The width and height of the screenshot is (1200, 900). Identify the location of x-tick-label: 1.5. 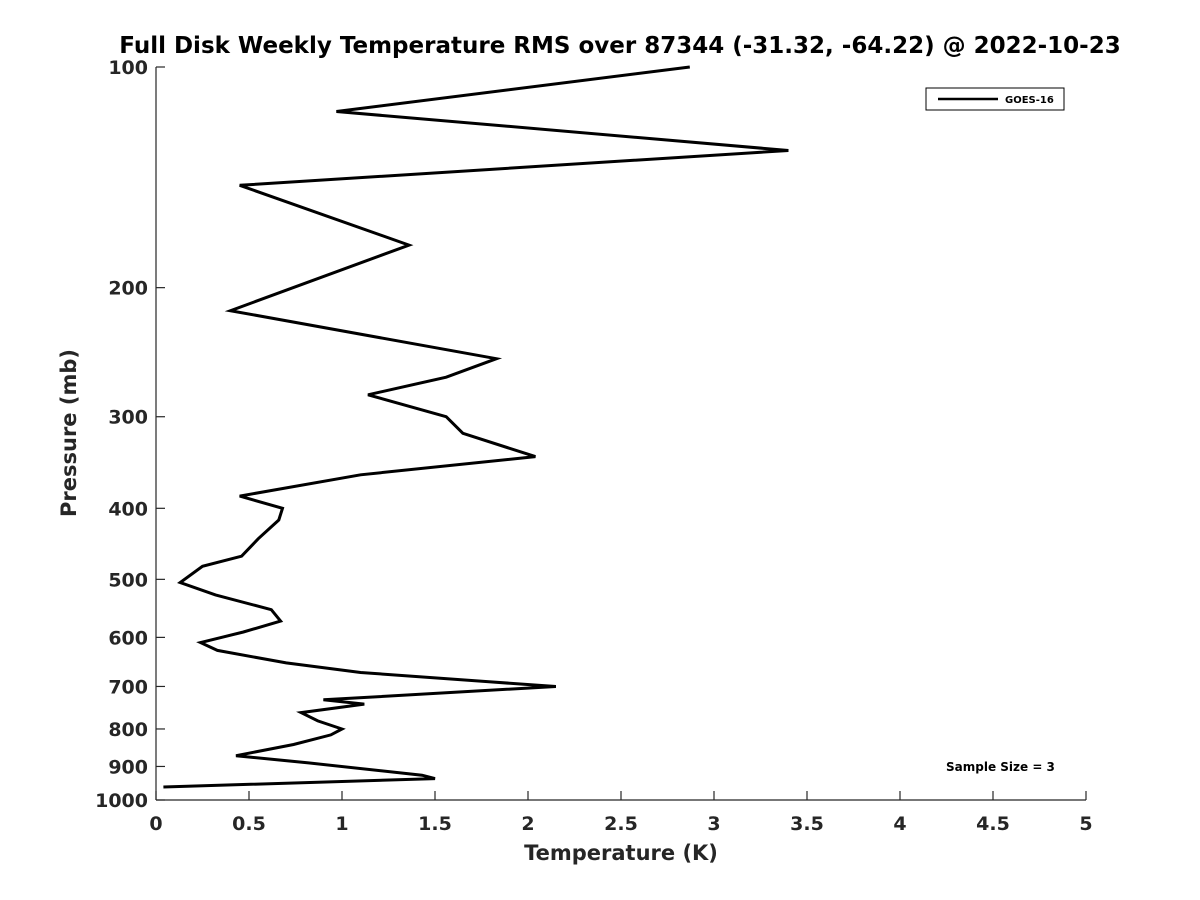
(435, 824).